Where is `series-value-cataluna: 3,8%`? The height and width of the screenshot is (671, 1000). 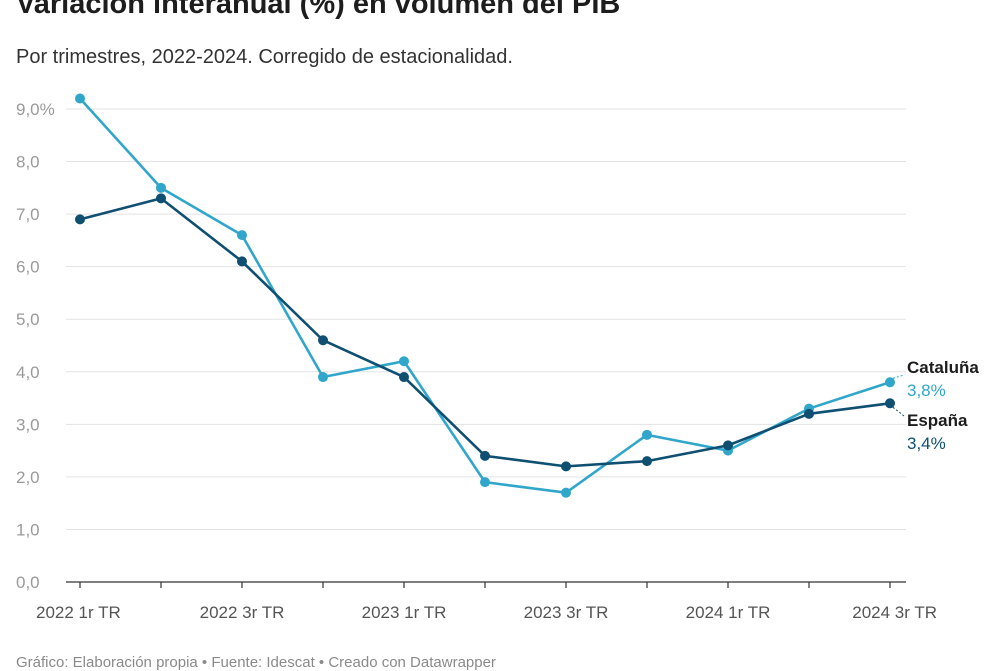 series-value-cataluna: 3,8% is located at coordinates (926, 390).